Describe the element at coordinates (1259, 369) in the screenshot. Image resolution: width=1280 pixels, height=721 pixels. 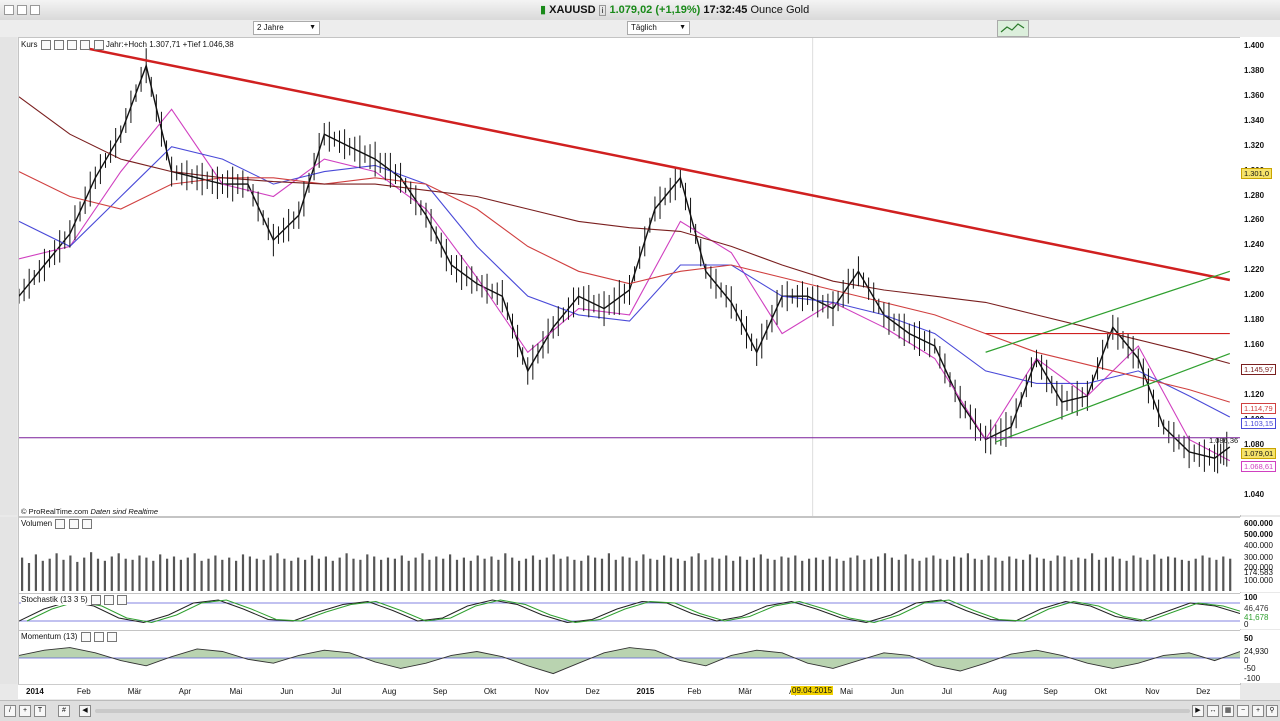
I see `price-tag: 1.145,97` at that location.